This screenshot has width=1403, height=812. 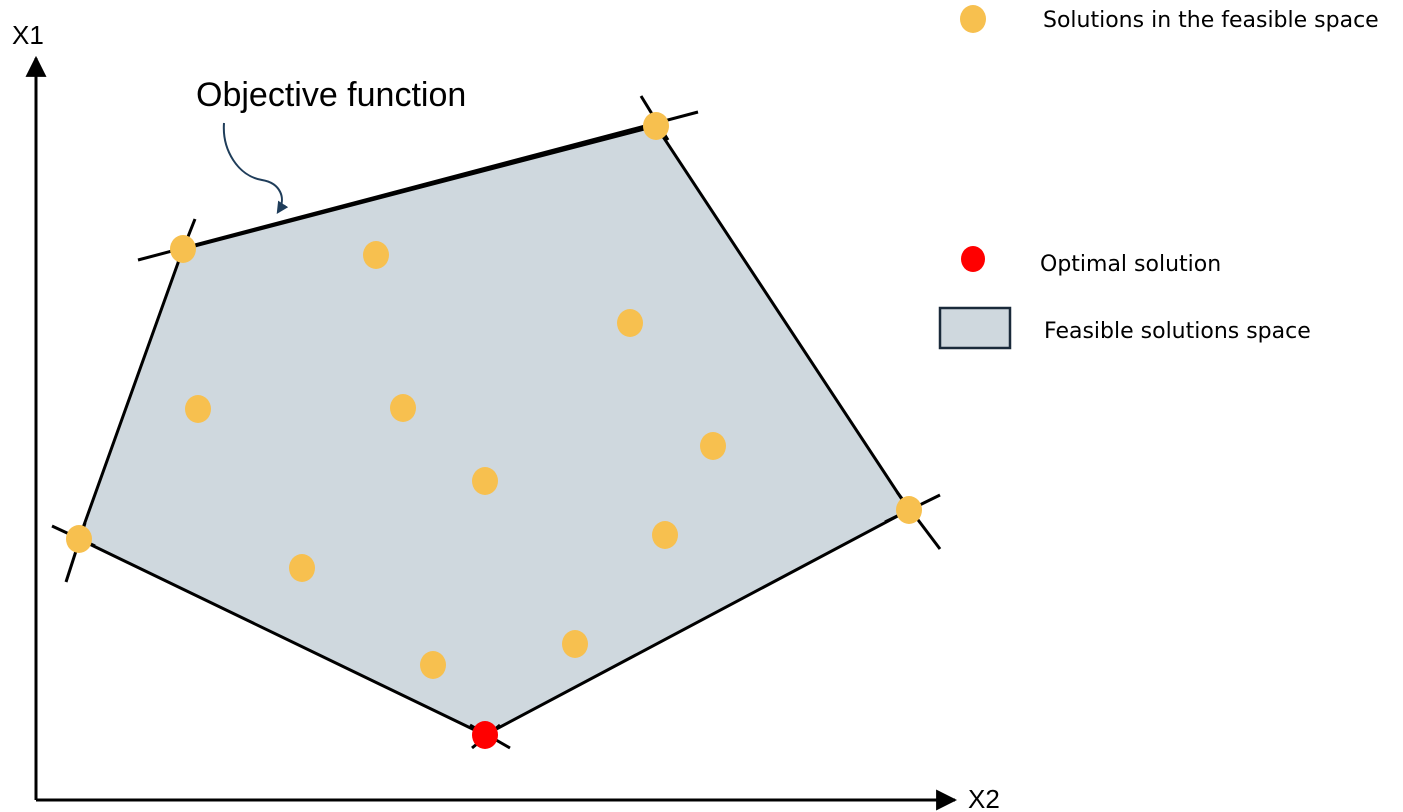 I want to click on x-axis-label: X2, so click(x=984, y=798).